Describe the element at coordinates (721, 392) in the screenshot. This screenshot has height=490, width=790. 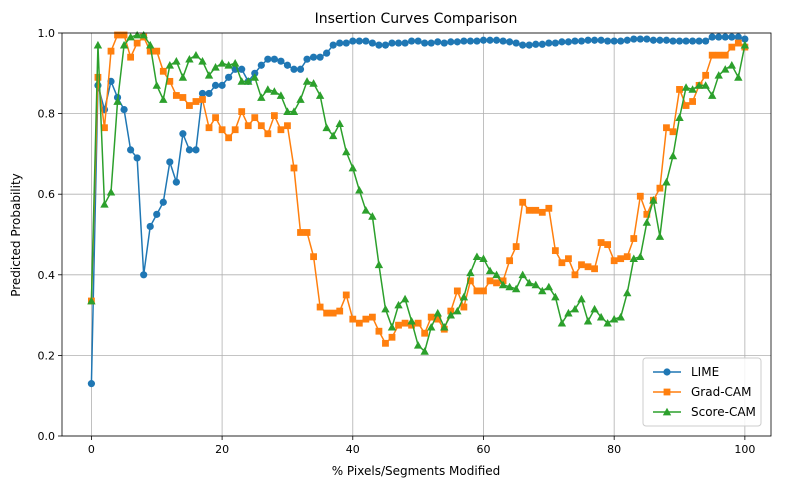
I see `legend-grad-cam-label: Grad-CAM` at that location.